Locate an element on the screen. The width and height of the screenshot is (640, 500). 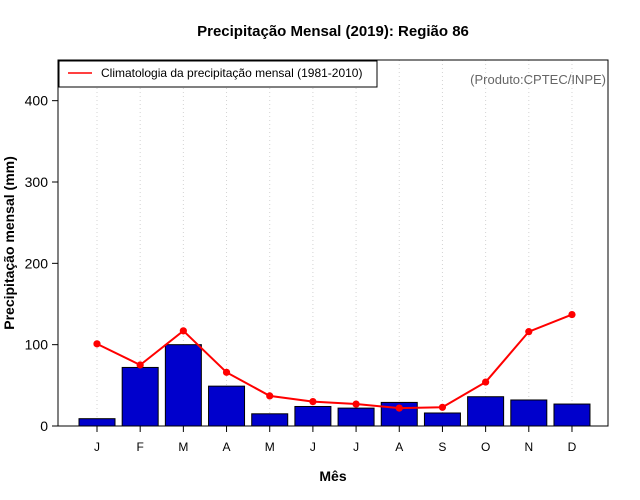
x-tick-label: S is located at coordinates (442, 447).